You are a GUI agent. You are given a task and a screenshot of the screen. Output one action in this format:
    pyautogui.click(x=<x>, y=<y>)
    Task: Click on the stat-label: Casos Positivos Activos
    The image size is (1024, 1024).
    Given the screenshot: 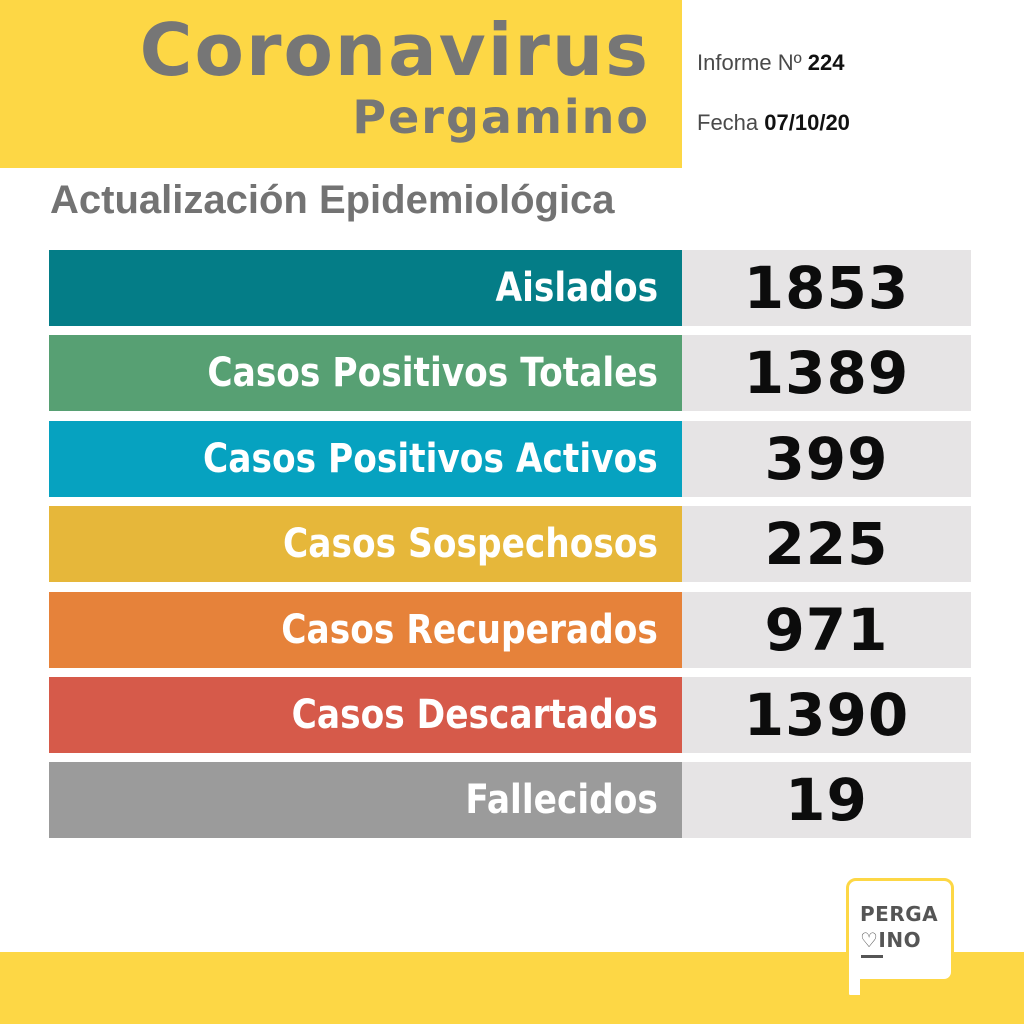 What is the action you would take?
    pyautogui.click(x=430, y=458)
    